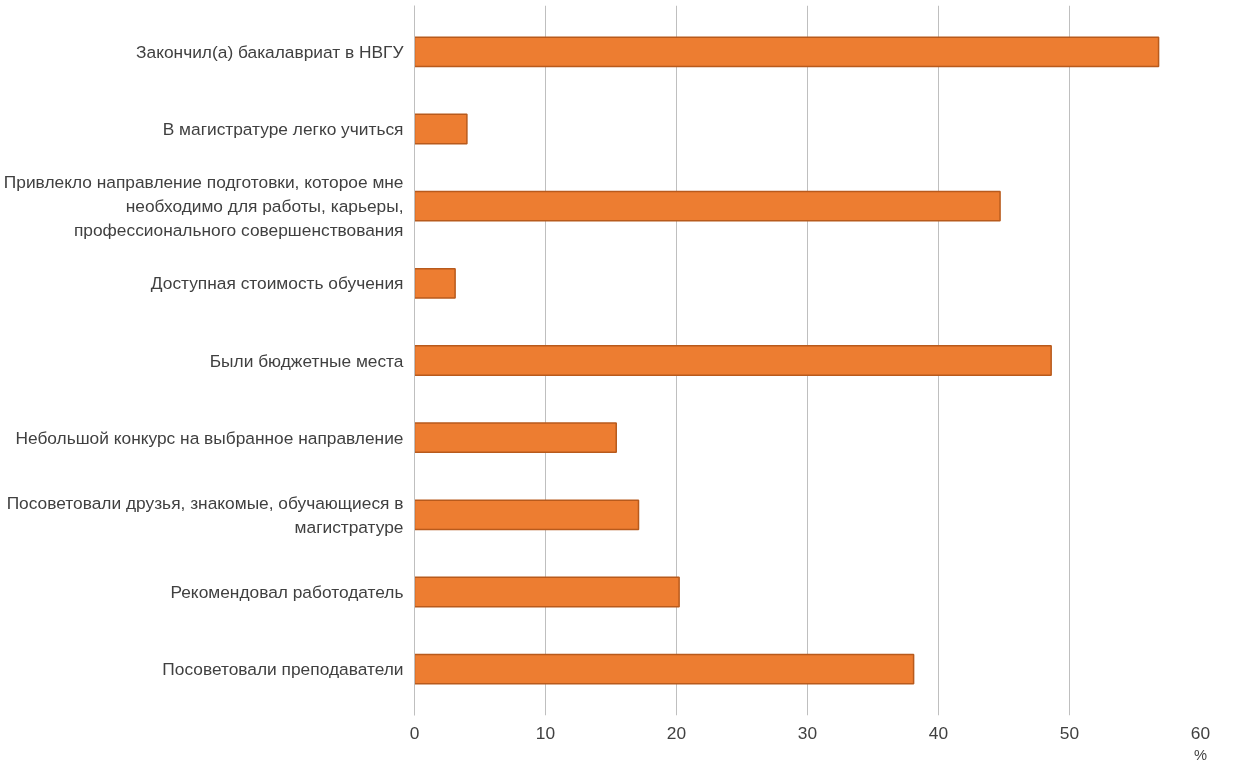 This screenshot has width=1252, height=772. I want to click on x-tick-label: 10, so click(545, 732).